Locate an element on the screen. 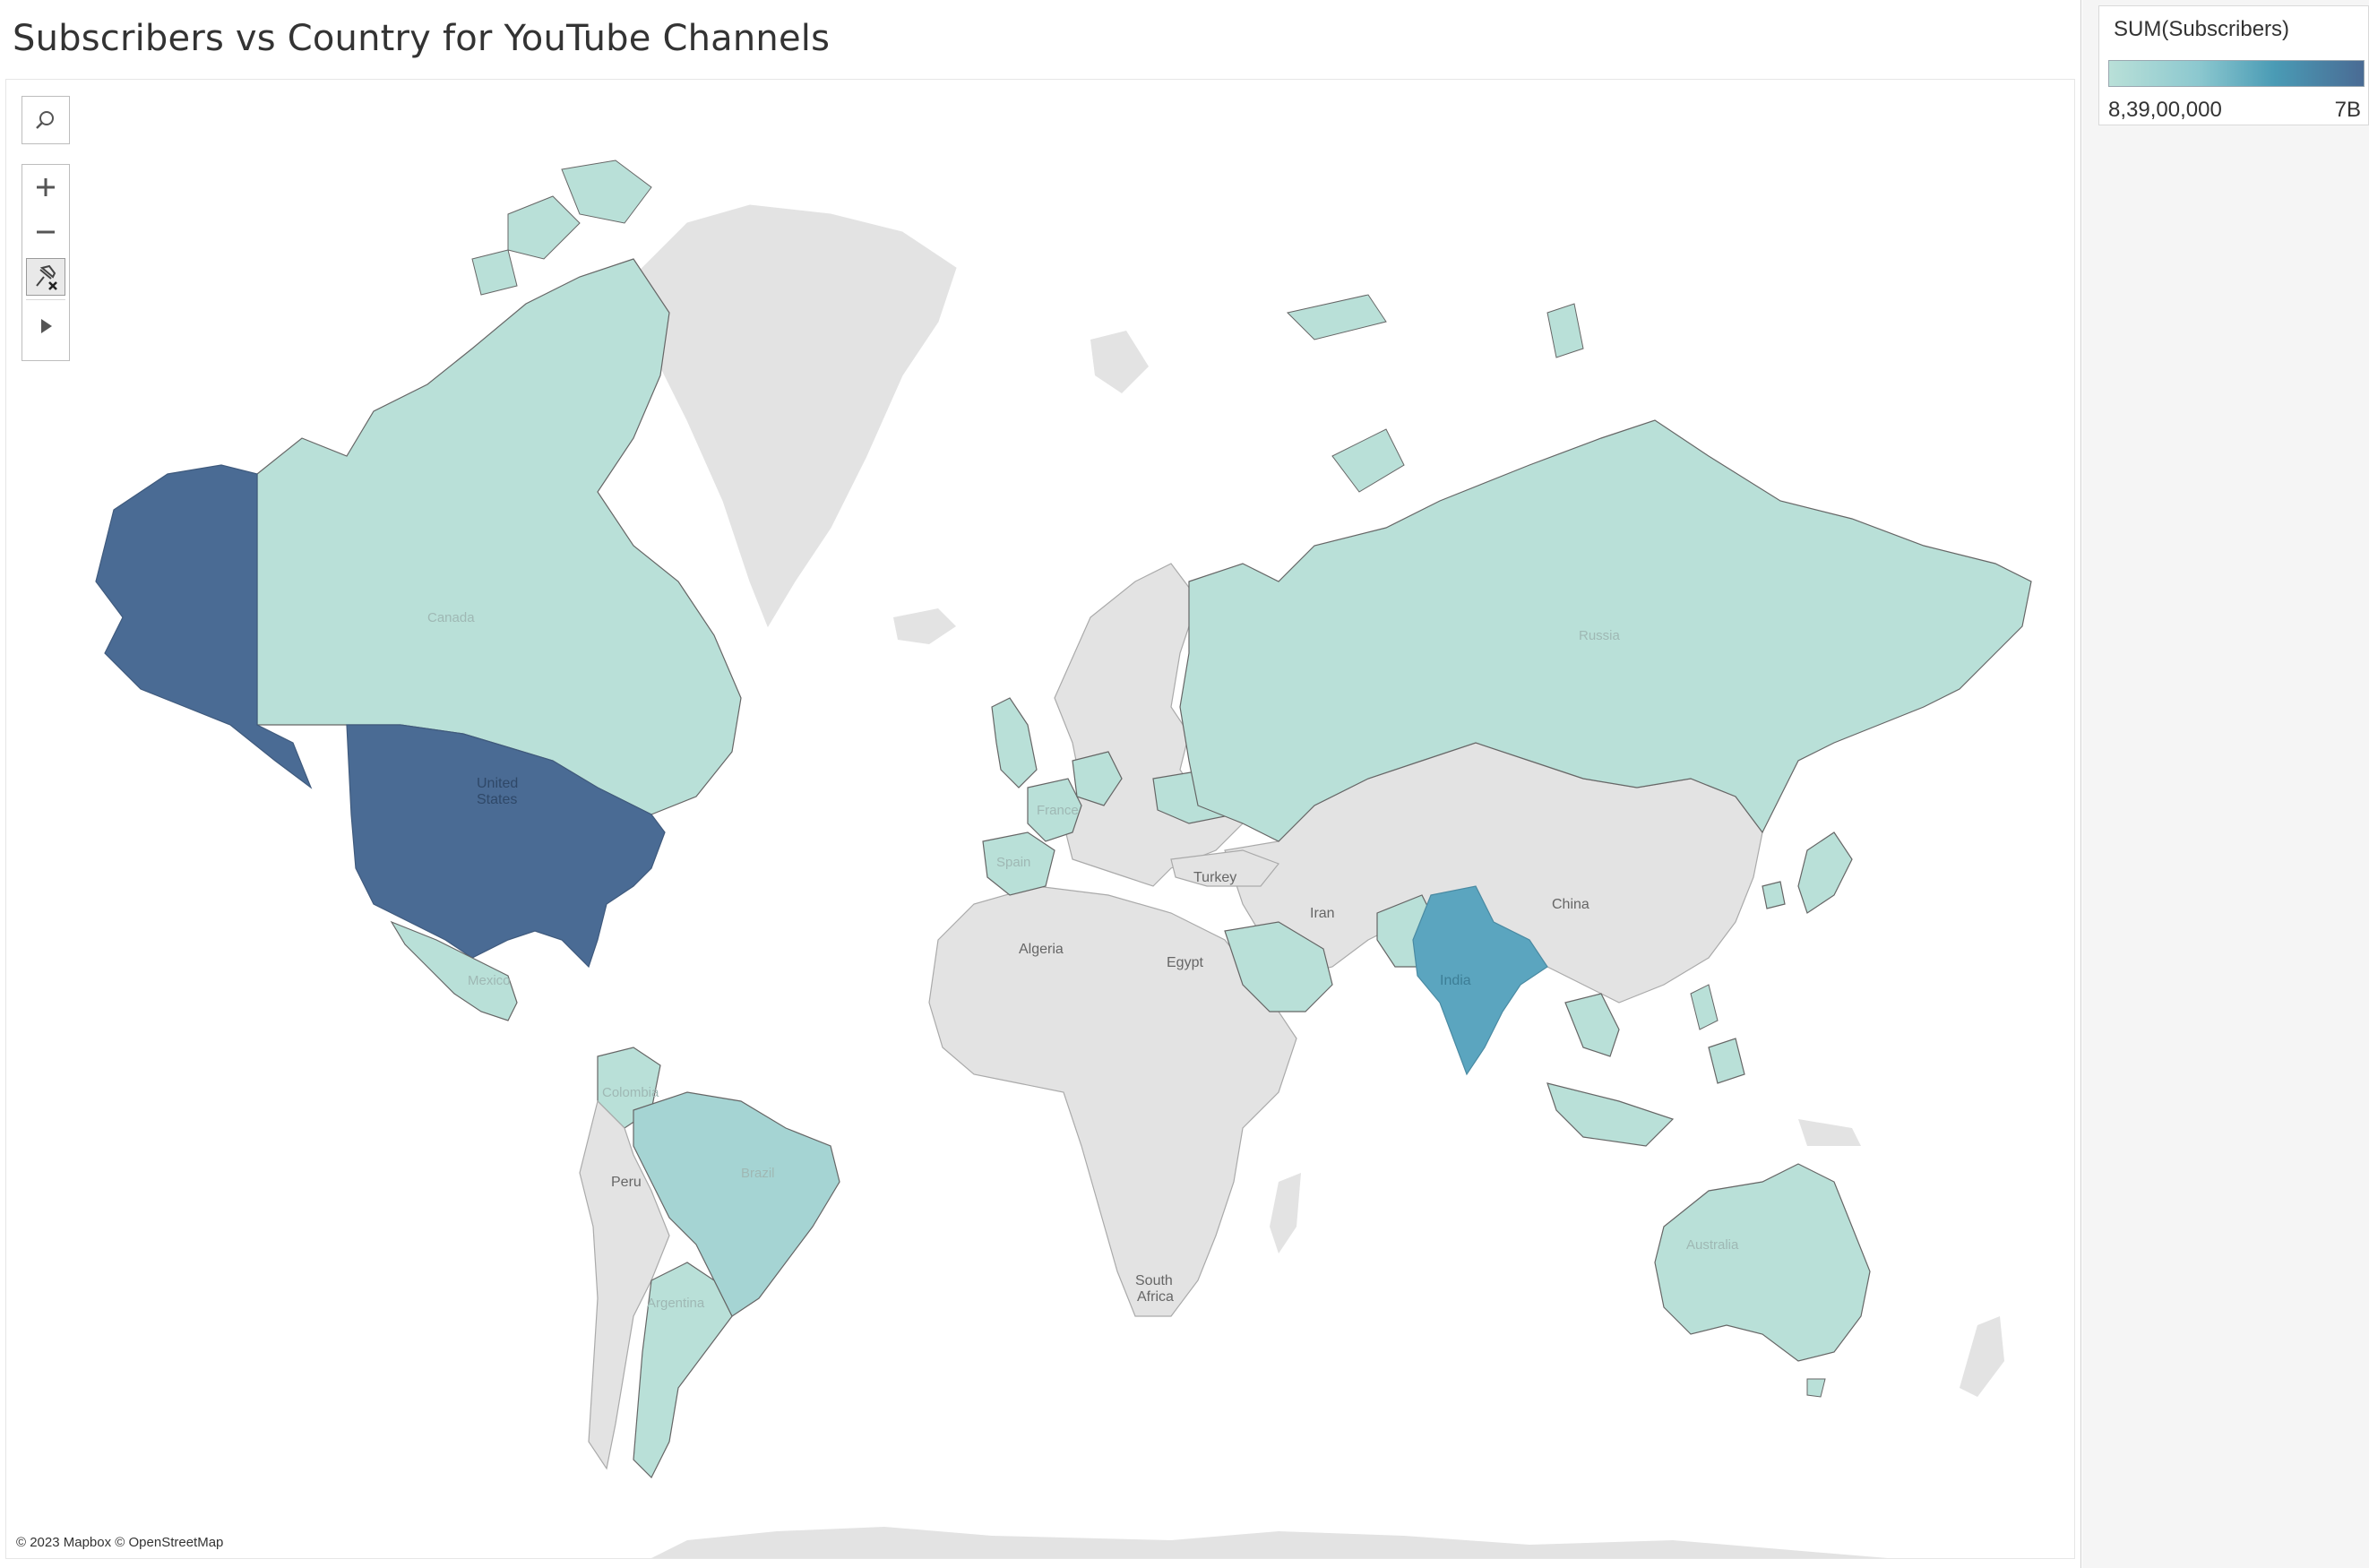 This screenshot has height=1568, width=2369. greenland-shape is located at coordinates (795, 416).